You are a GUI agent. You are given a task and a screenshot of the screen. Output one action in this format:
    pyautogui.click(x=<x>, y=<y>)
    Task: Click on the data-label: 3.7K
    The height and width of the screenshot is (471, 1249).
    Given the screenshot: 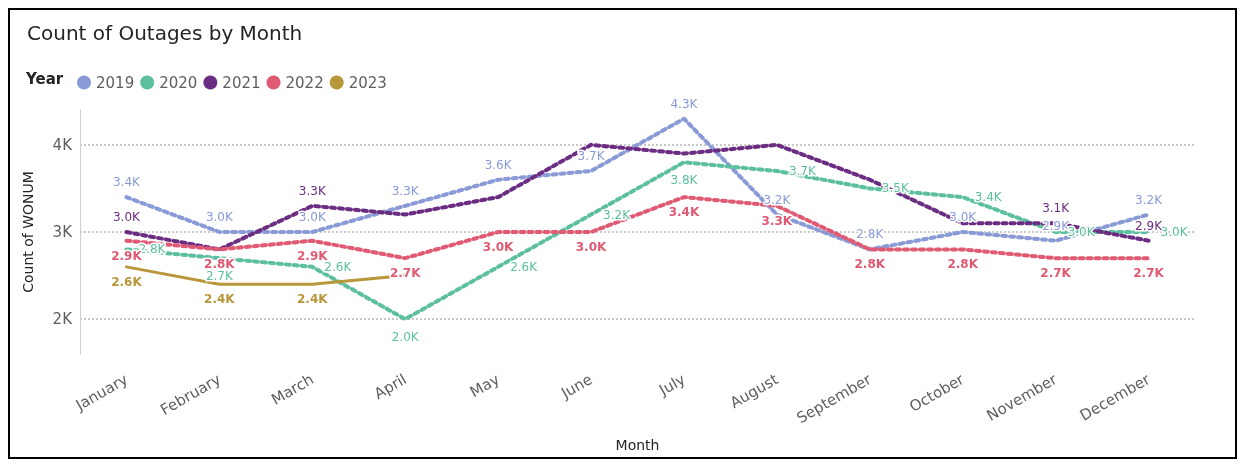 What is the action you would take?
    pyautogui.click(x=591, y=156)
    